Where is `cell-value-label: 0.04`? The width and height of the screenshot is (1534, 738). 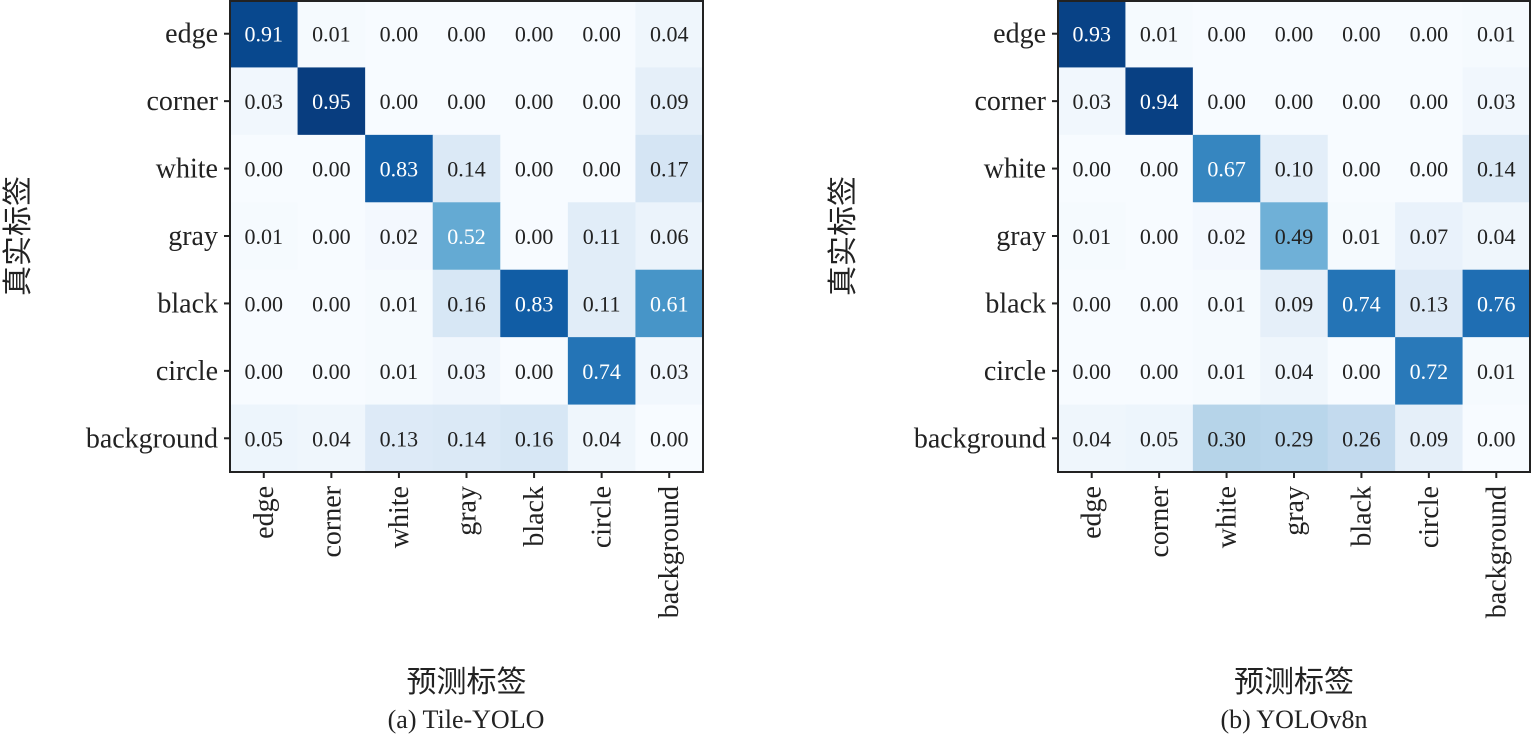
cell-value-label: 0.04 is located at coordinates (331, 438).